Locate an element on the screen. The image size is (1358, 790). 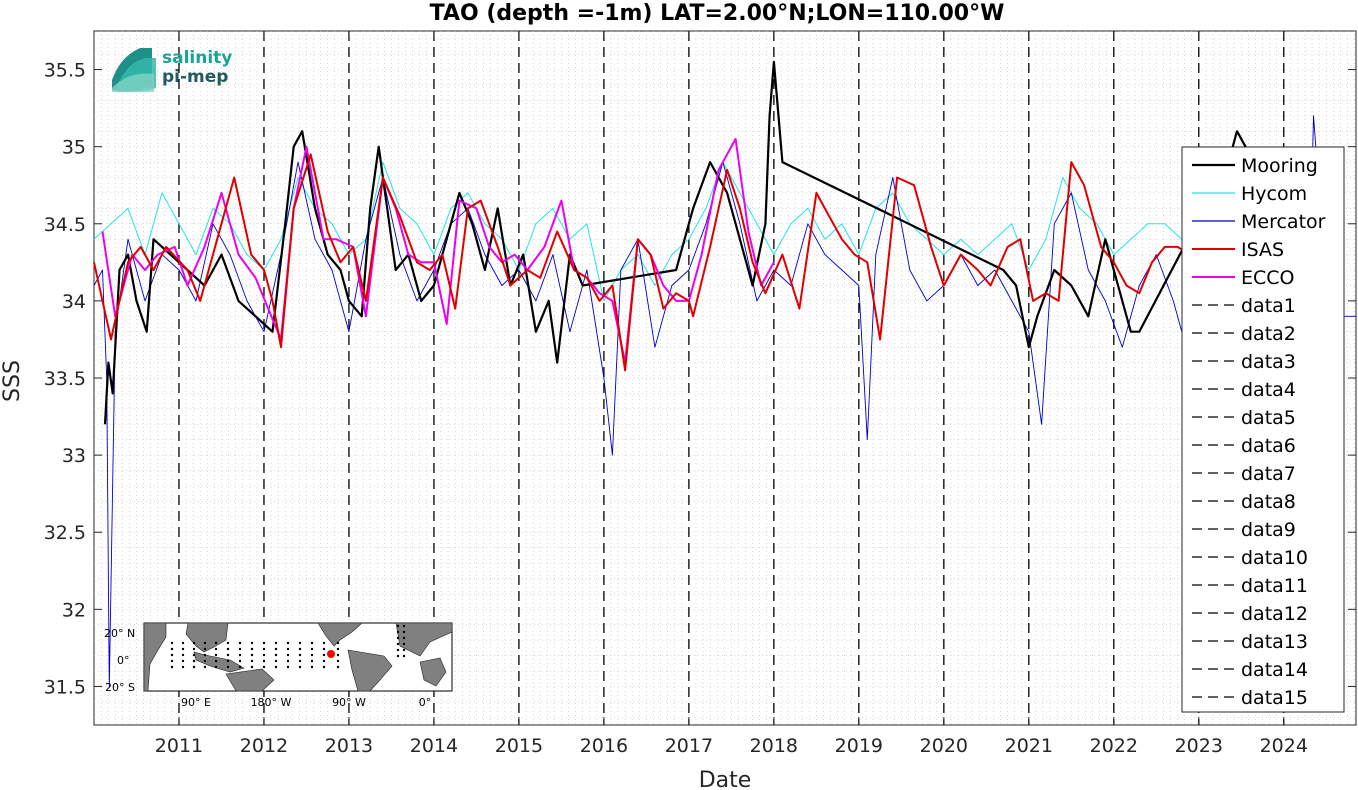
logo-wave-icon is located at coordinates (134, 70).